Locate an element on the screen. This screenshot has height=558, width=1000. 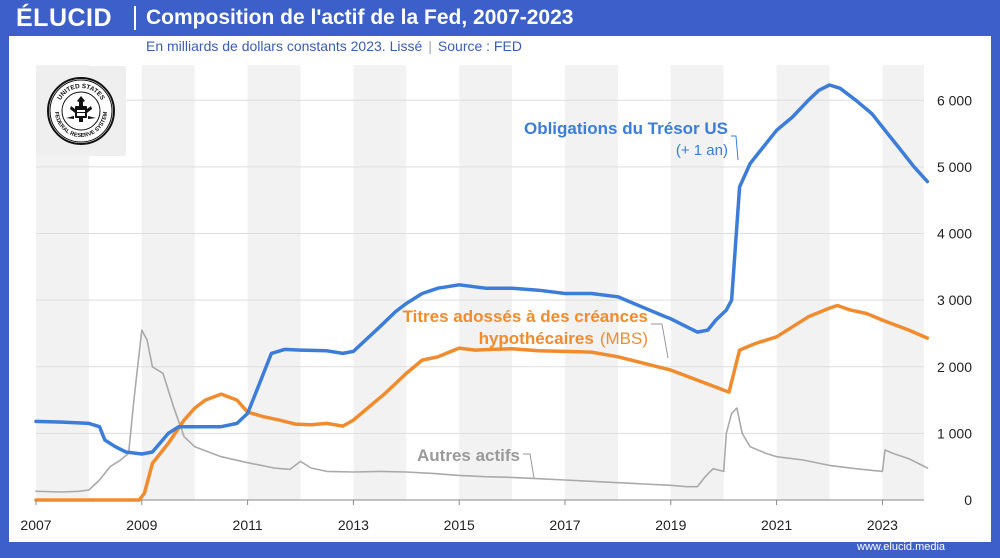
other-label-leader is located at coordinates (529, 466).